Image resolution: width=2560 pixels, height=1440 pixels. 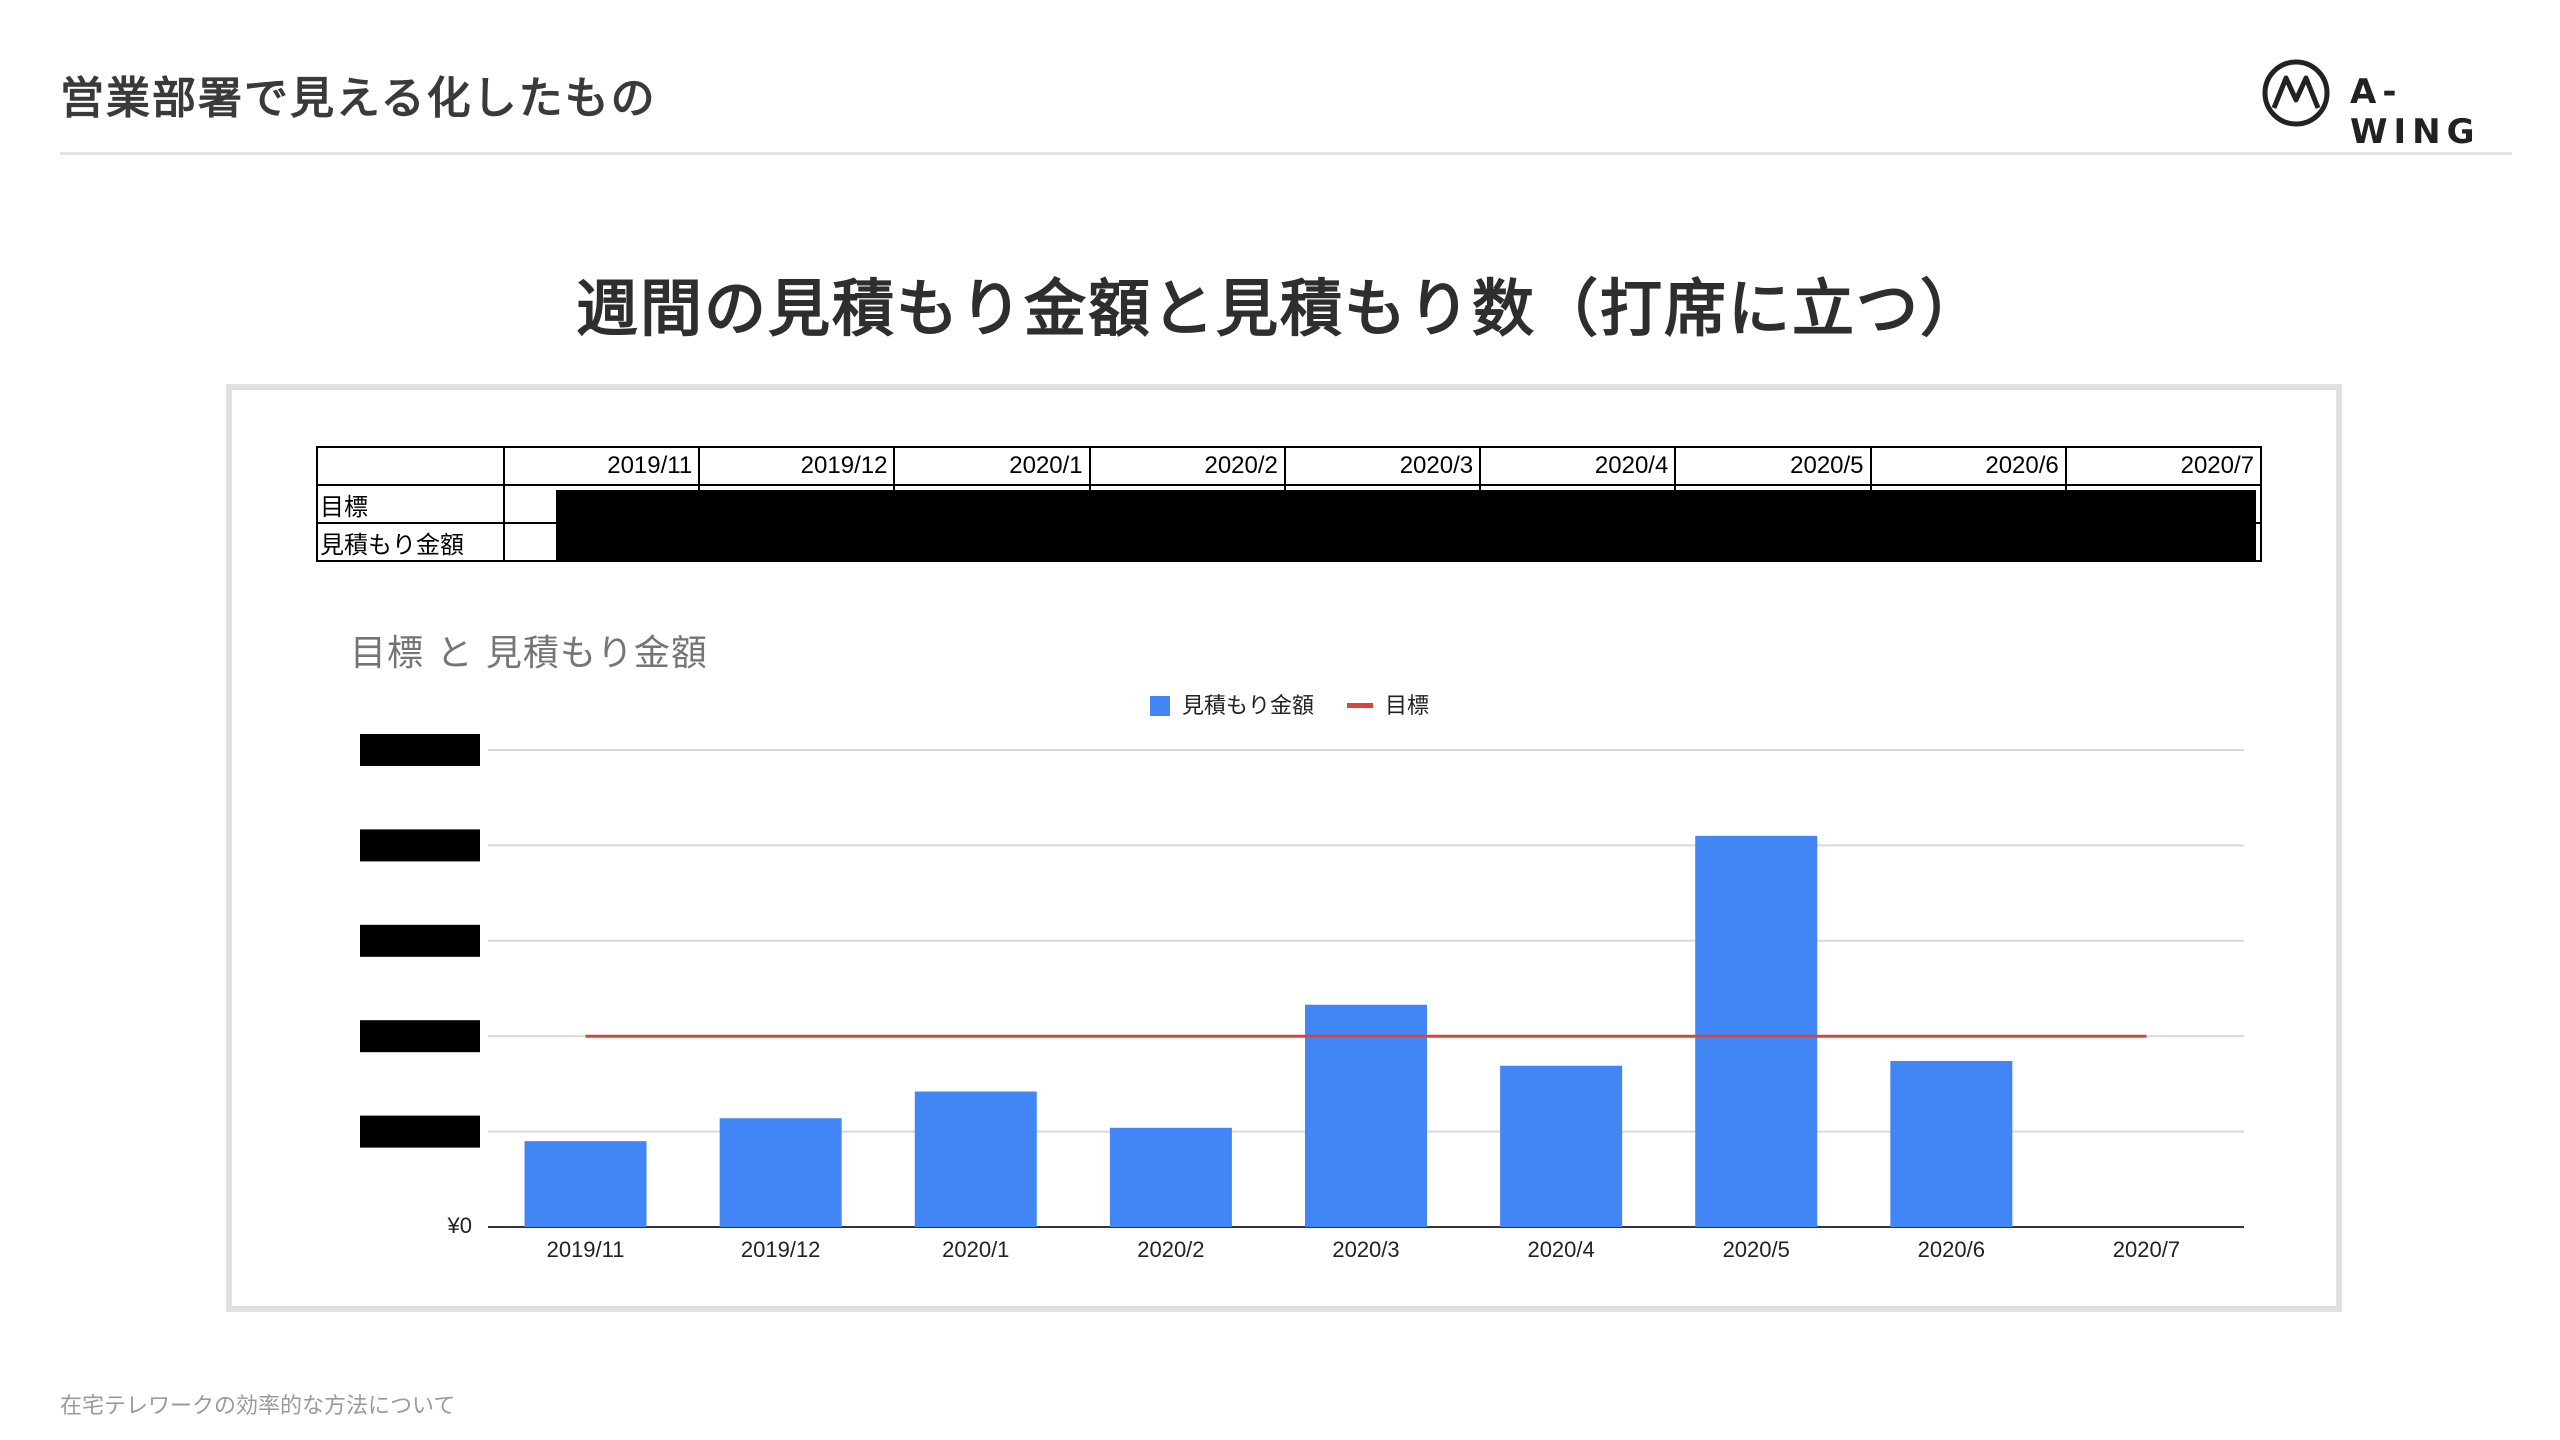 I want to click on slide-title: 週間の見積もり金額と見積もり数（打席に立つ）, so click(x=1279, y=308).